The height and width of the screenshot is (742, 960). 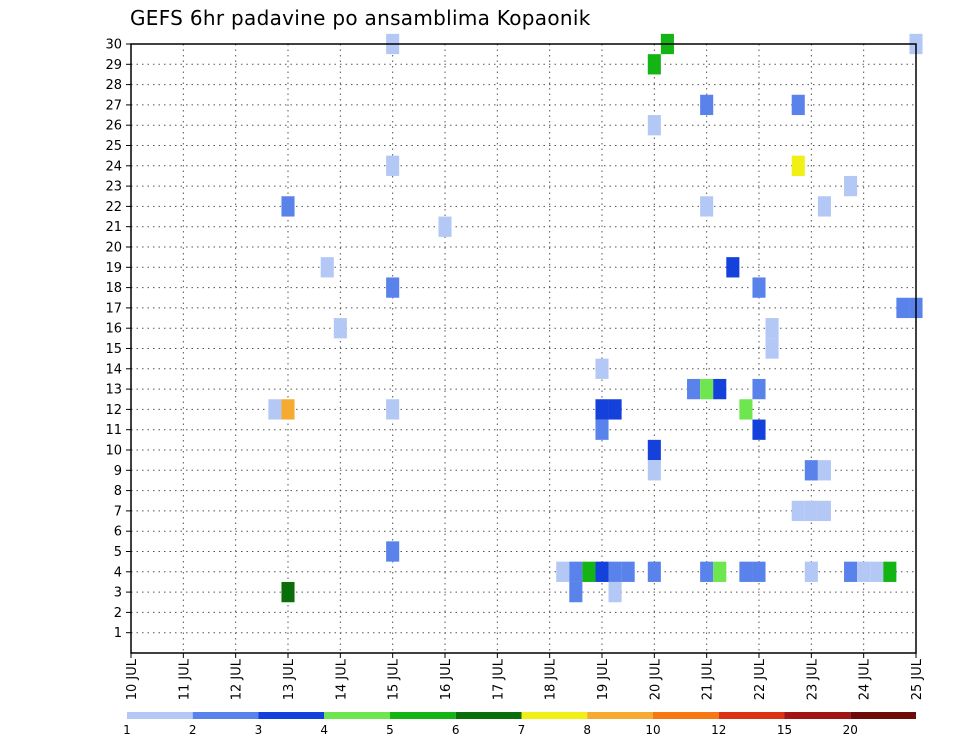 What do you see at coordinates (118, 491) in the screenshot?
I see `y-tick-label: 8` at bounding box center [118, 491].